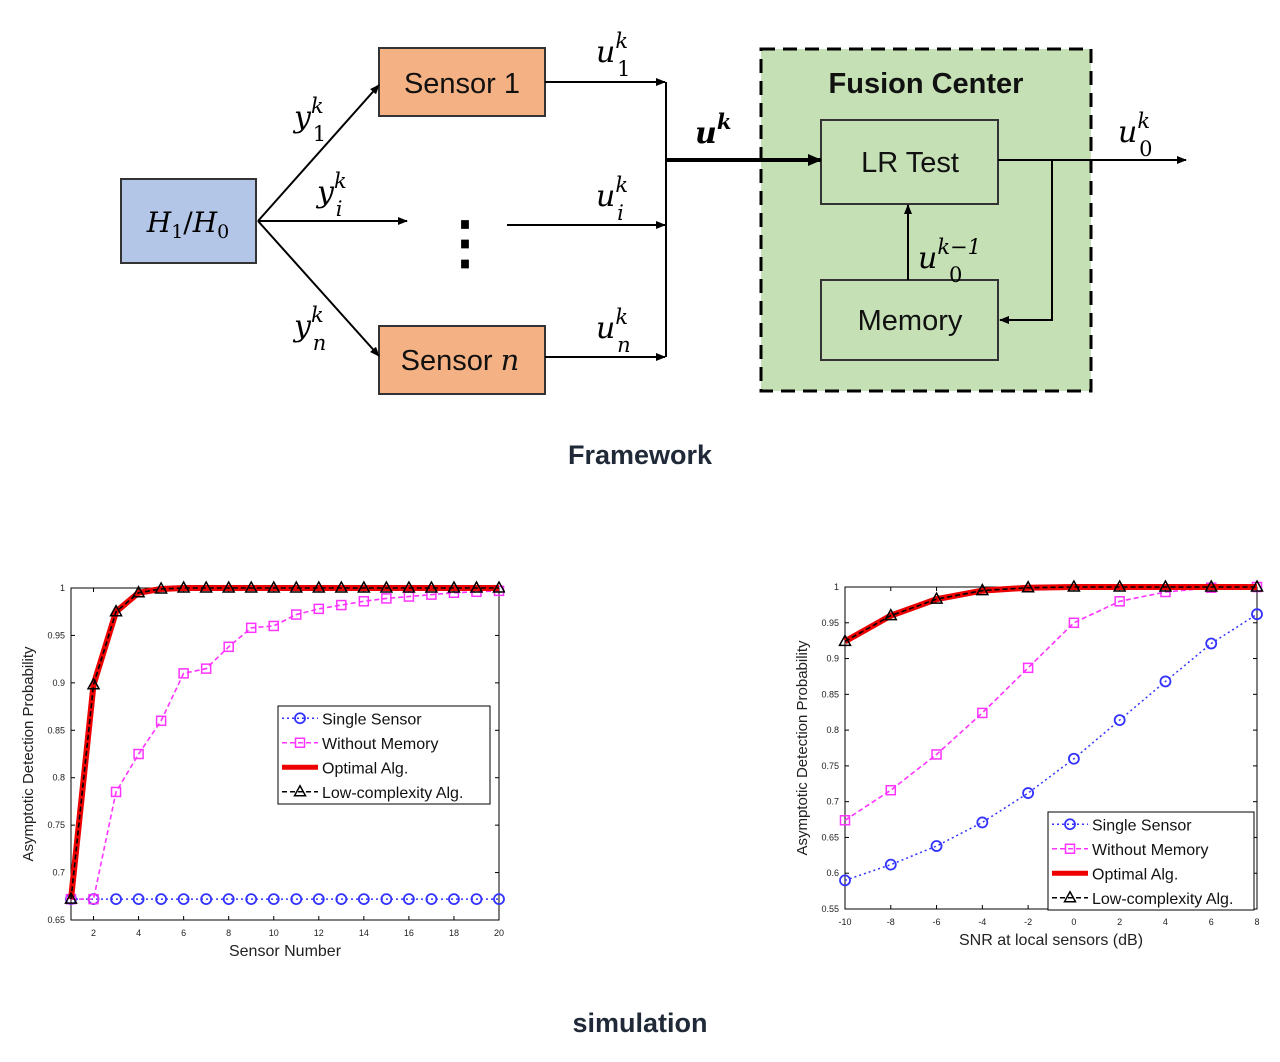  I want to click on arrow-y1, so click(318, 153).